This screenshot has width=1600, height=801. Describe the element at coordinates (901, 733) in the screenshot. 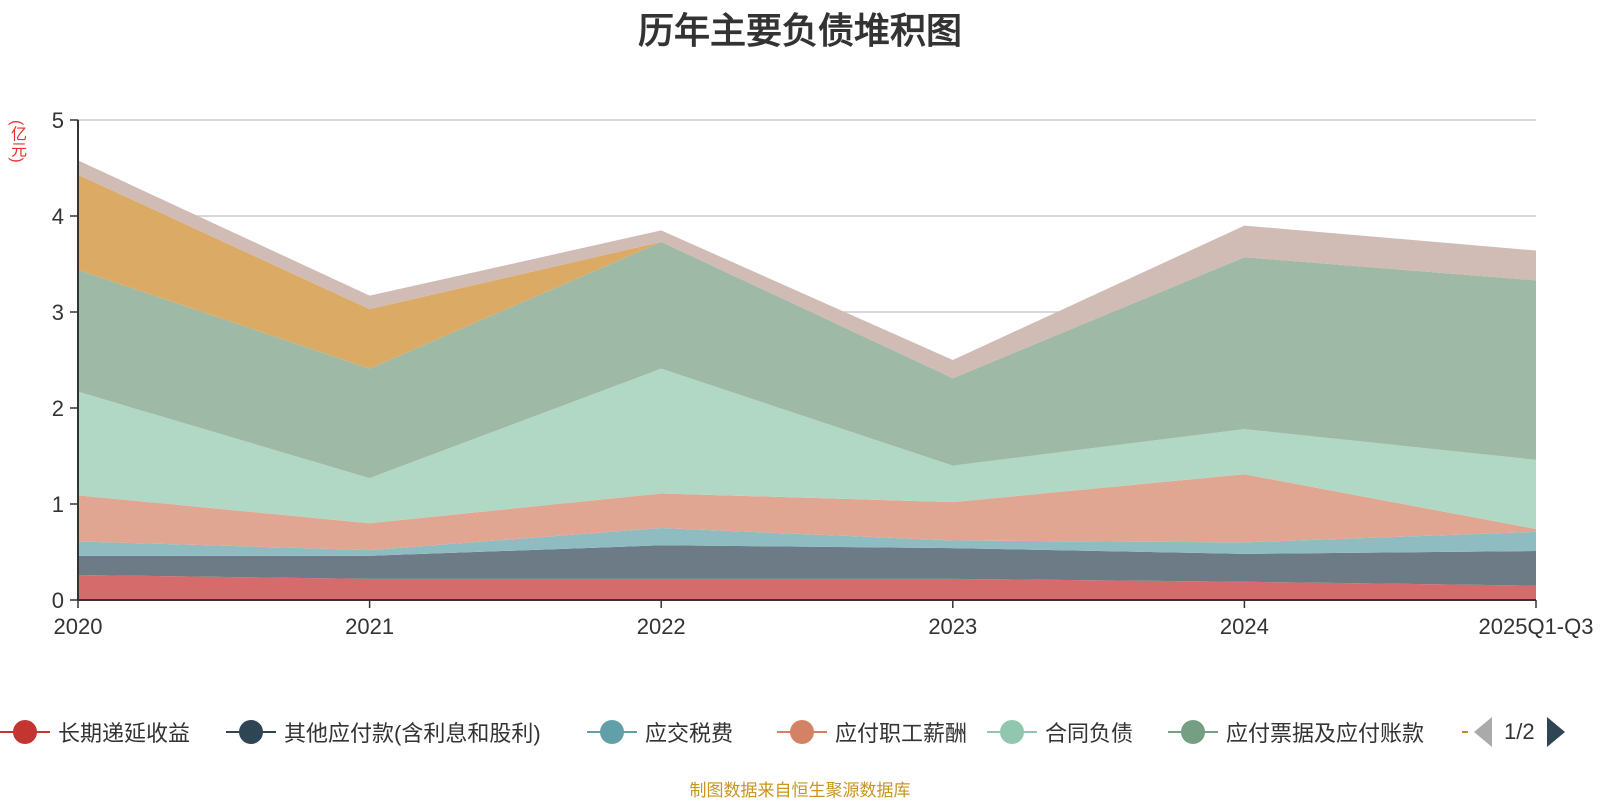

I see `legend-label: 应付职工薪酬` at that location.